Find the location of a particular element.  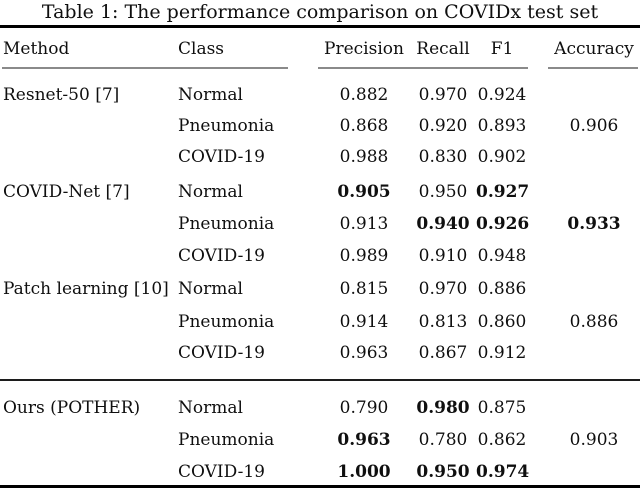

cell-recall: 0.780 is located at coordinates (443, 440).